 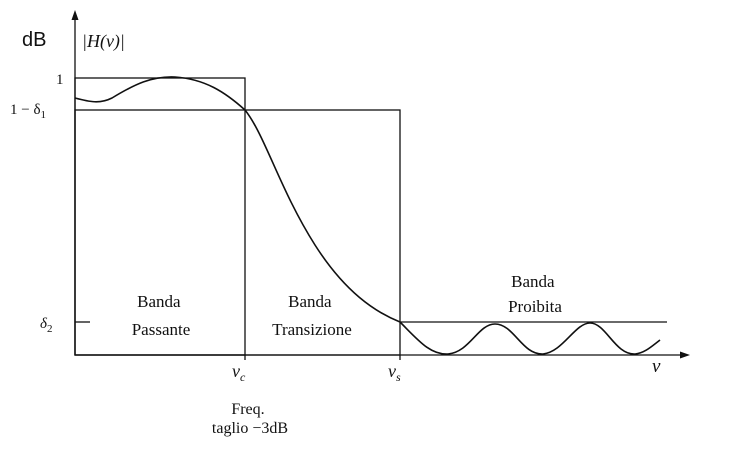 What do you see at coordinates (103, 41) in the screenshot?
I see `y-axis-label: |H(ν)|` at bounding box center [103, 41].